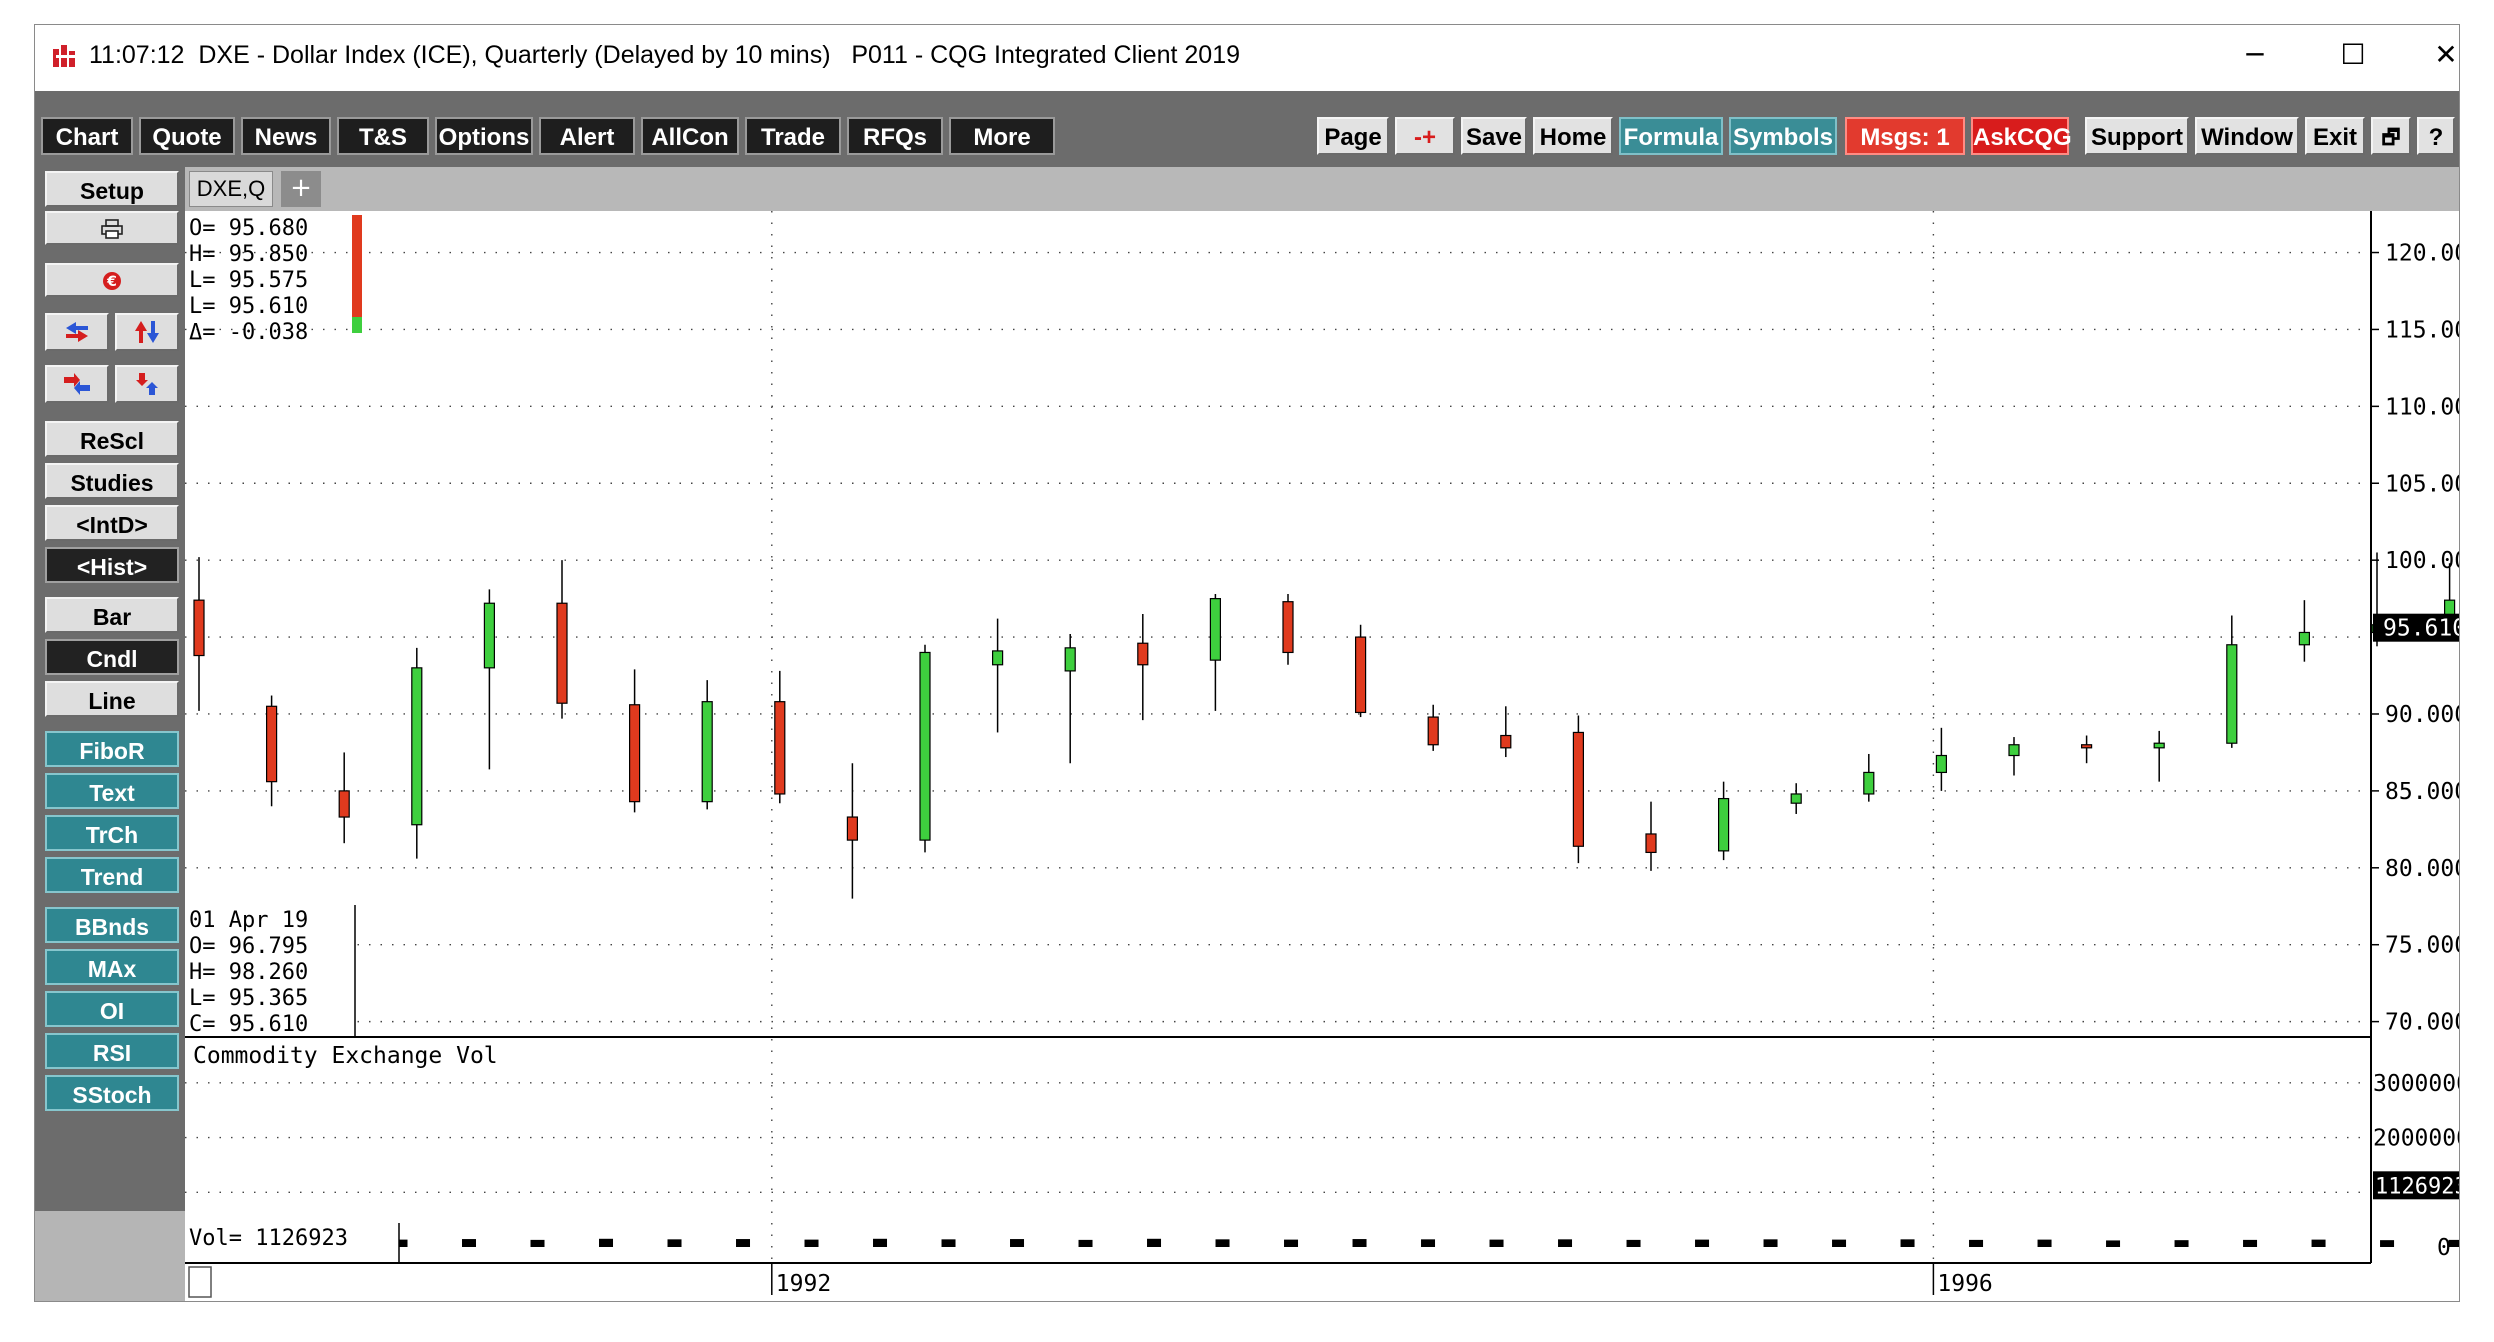 The width and height of the screenshot is (2494, 1342). Describe the element at coordinates (1783, 136) in the screenshot. I see `symbols-button: Symbols` at that location.